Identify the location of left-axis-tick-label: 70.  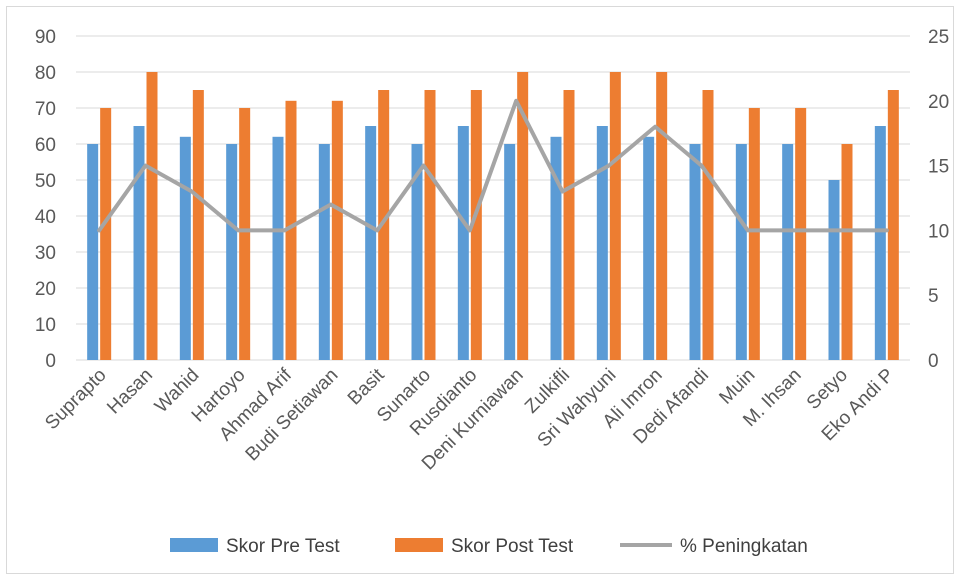
(45, 109).